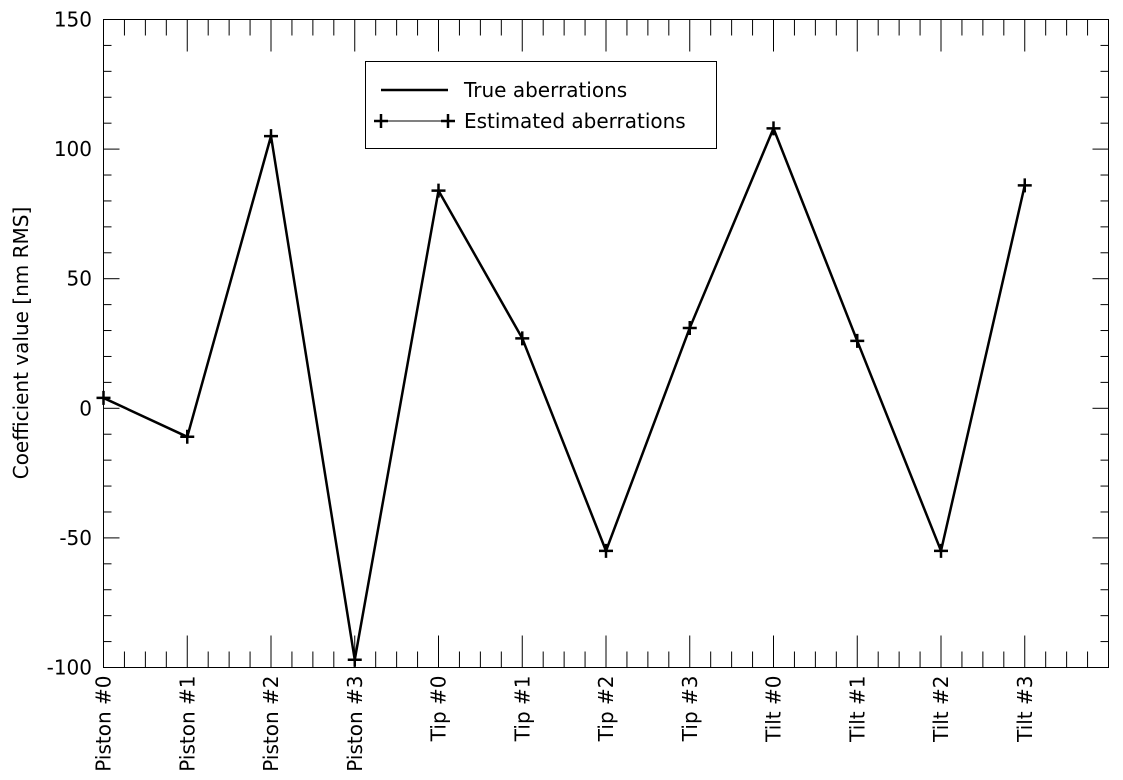 The width and height of the screenshot is (1123, 780). Describe the element at coordinates (73, 149) in the screenshot. I see `y-tick-label: 100` at that location.